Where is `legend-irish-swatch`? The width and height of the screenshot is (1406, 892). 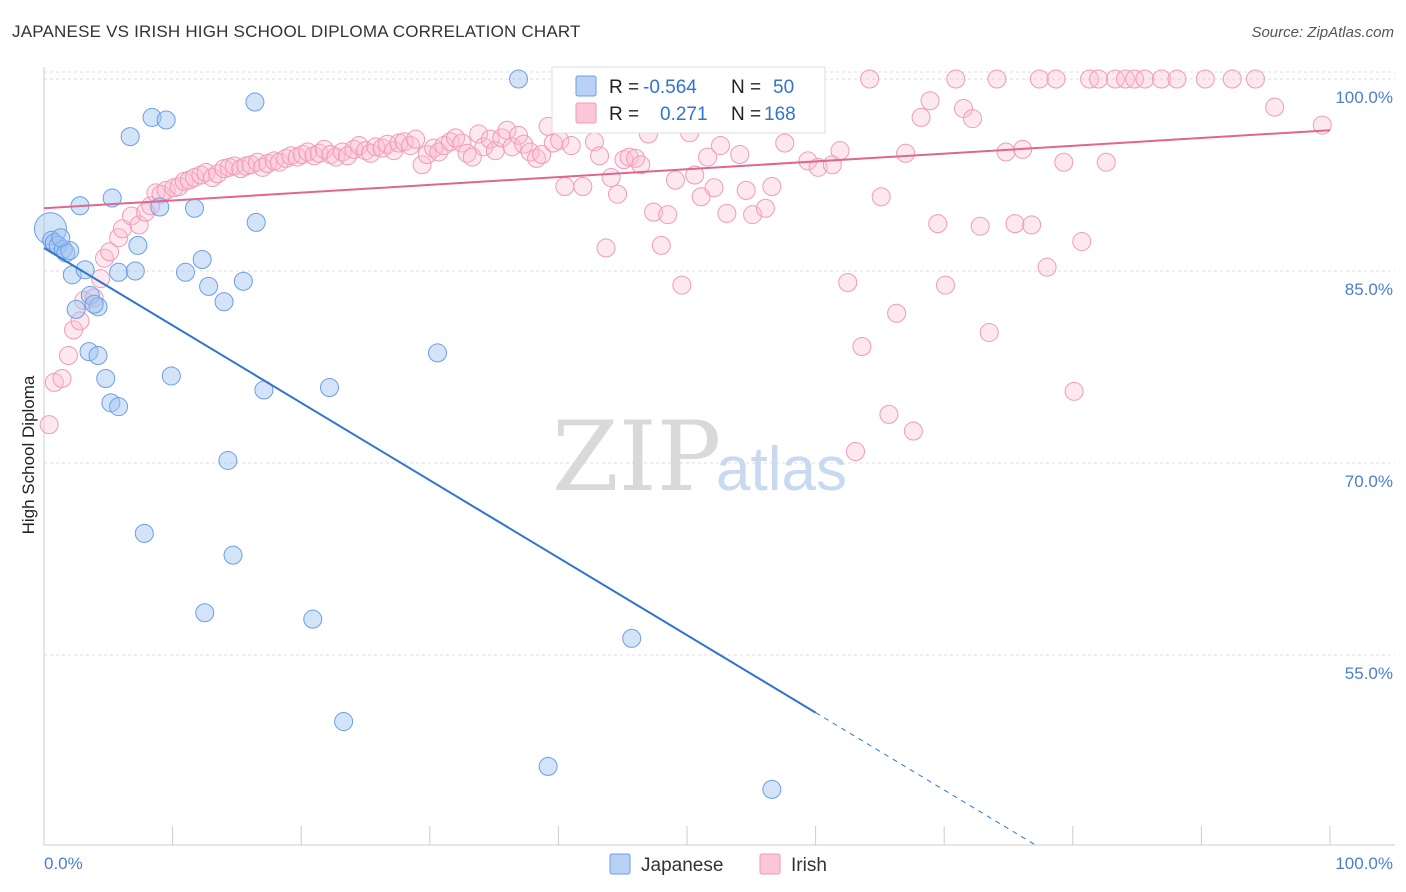 legend-irish-swatch is located at coordinates (770, 864).